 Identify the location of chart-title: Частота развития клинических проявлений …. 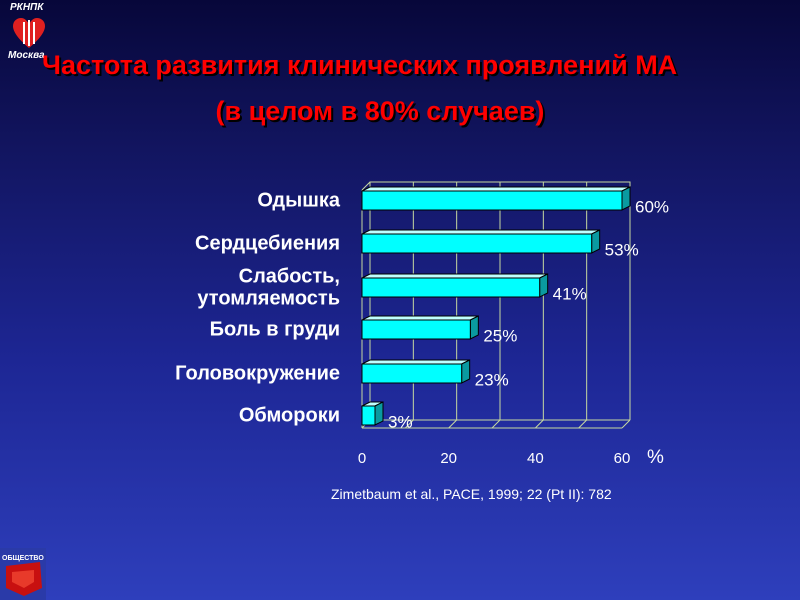
(360, 65).